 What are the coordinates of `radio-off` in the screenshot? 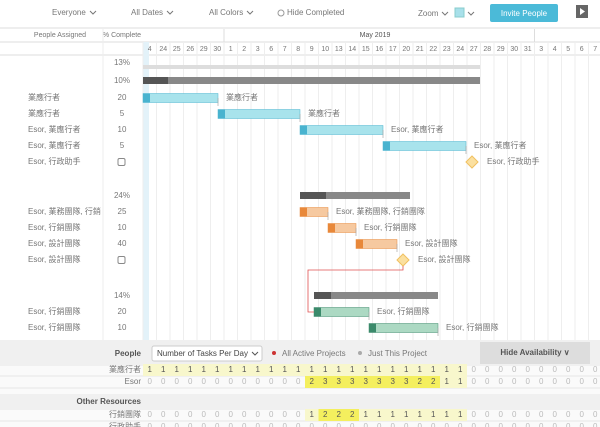 It's located at (360, 353).